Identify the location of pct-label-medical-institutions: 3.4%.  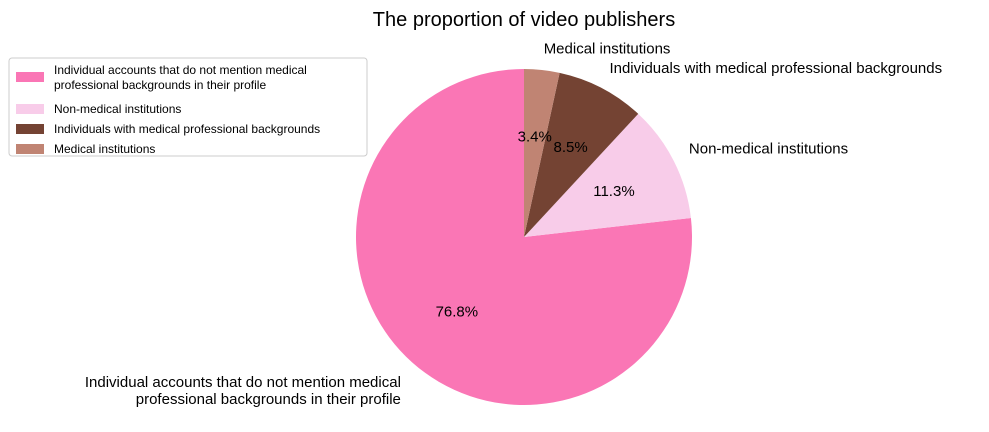
(535, 136).